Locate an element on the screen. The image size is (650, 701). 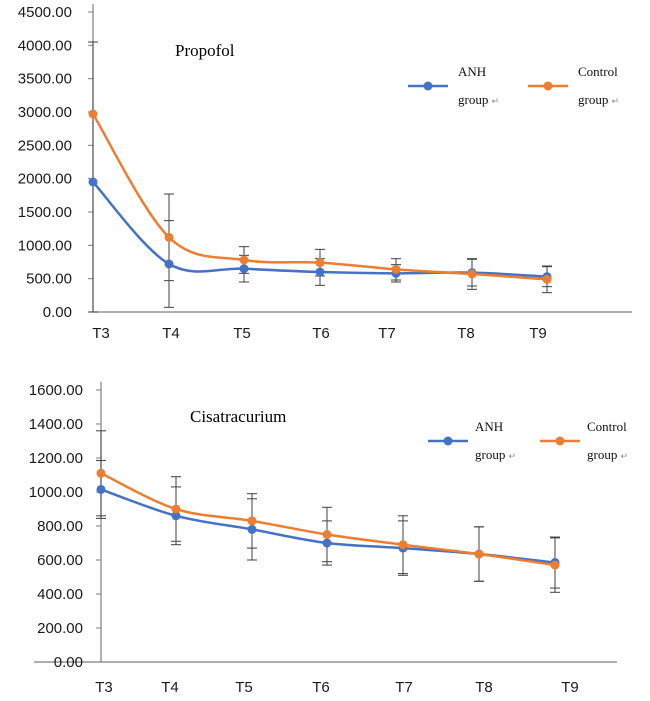
chart-title: Propofol is located at coordinates (205, 50).